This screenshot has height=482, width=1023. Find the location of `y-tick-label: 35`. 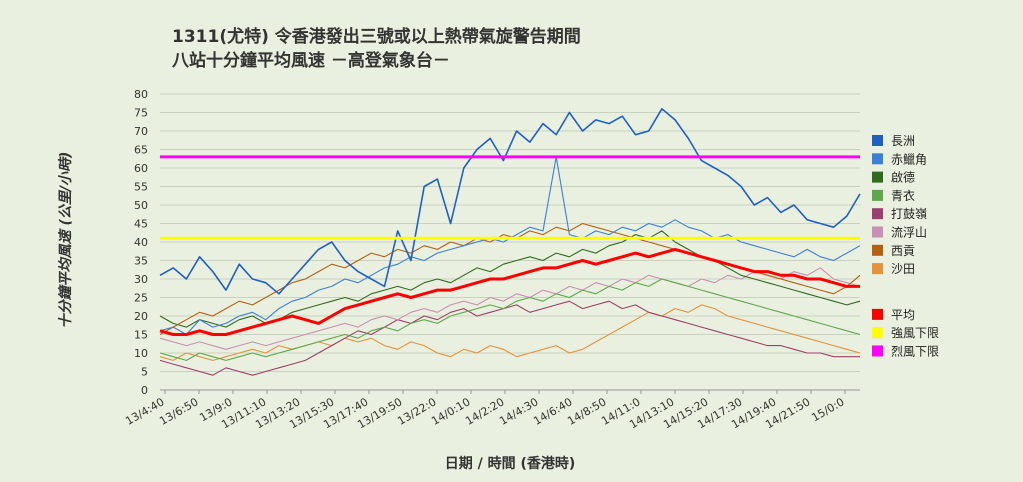

y-tick-label: 35 is located at coordinates (141, 261).